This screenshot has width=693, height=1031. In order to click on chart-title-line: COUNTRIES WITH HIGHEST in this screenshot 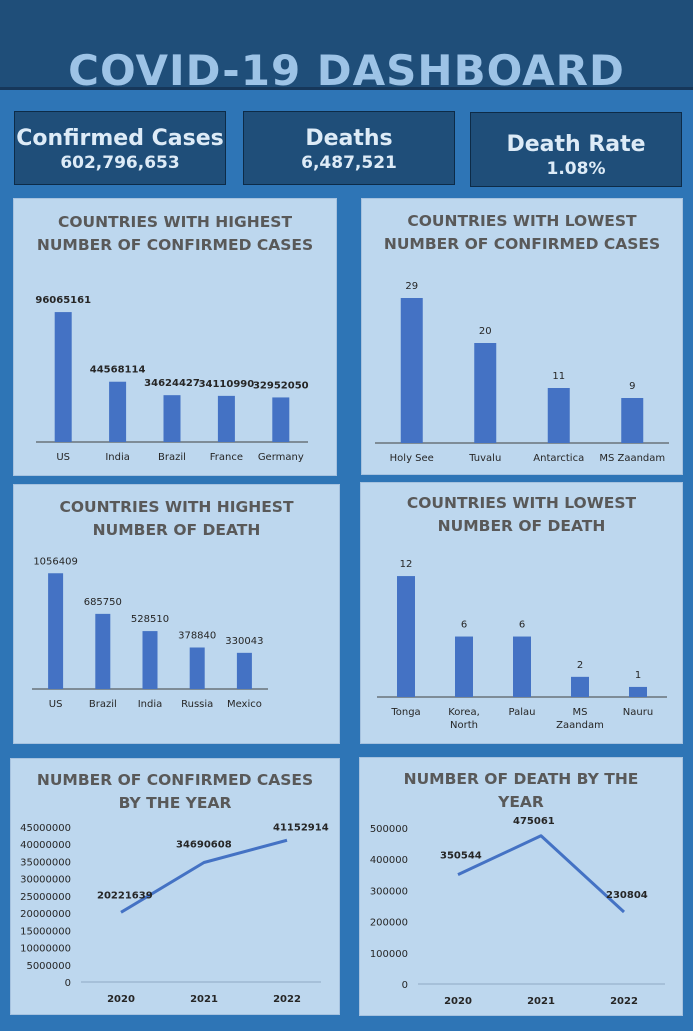, I will do `click(175, 222)`.